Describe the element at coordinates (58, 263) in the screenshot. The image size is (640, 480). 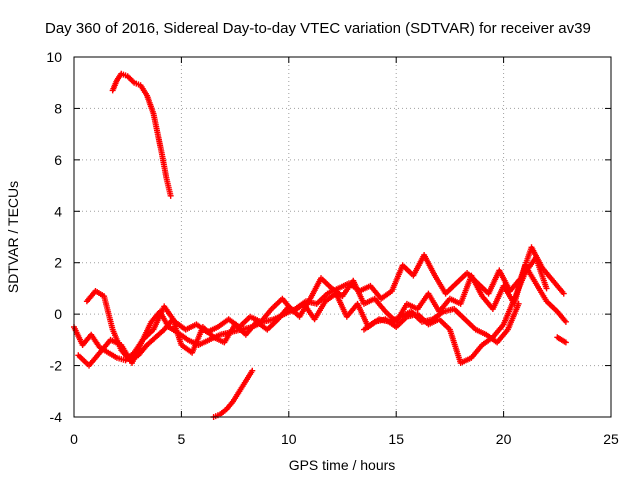
I see `y-tick-label: 2` at that location.